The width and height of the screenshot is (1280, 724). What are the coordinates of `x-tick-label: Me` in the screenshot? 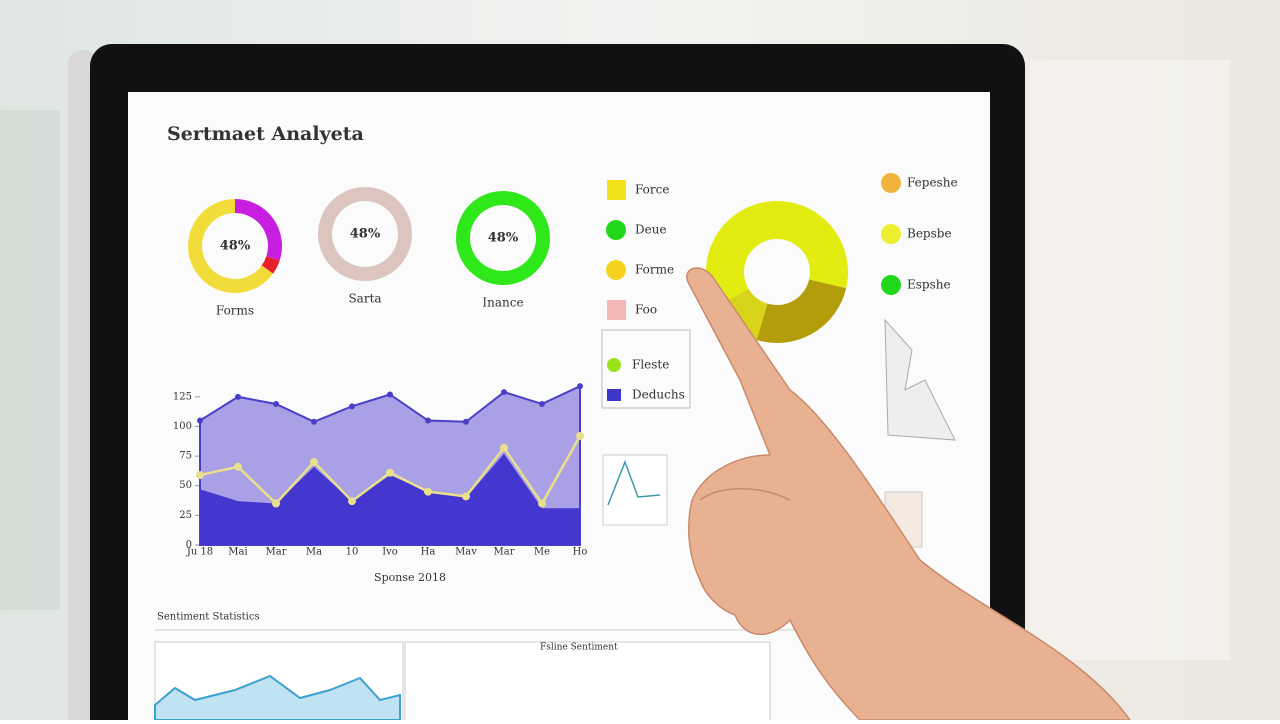 It's located at (542, 552).